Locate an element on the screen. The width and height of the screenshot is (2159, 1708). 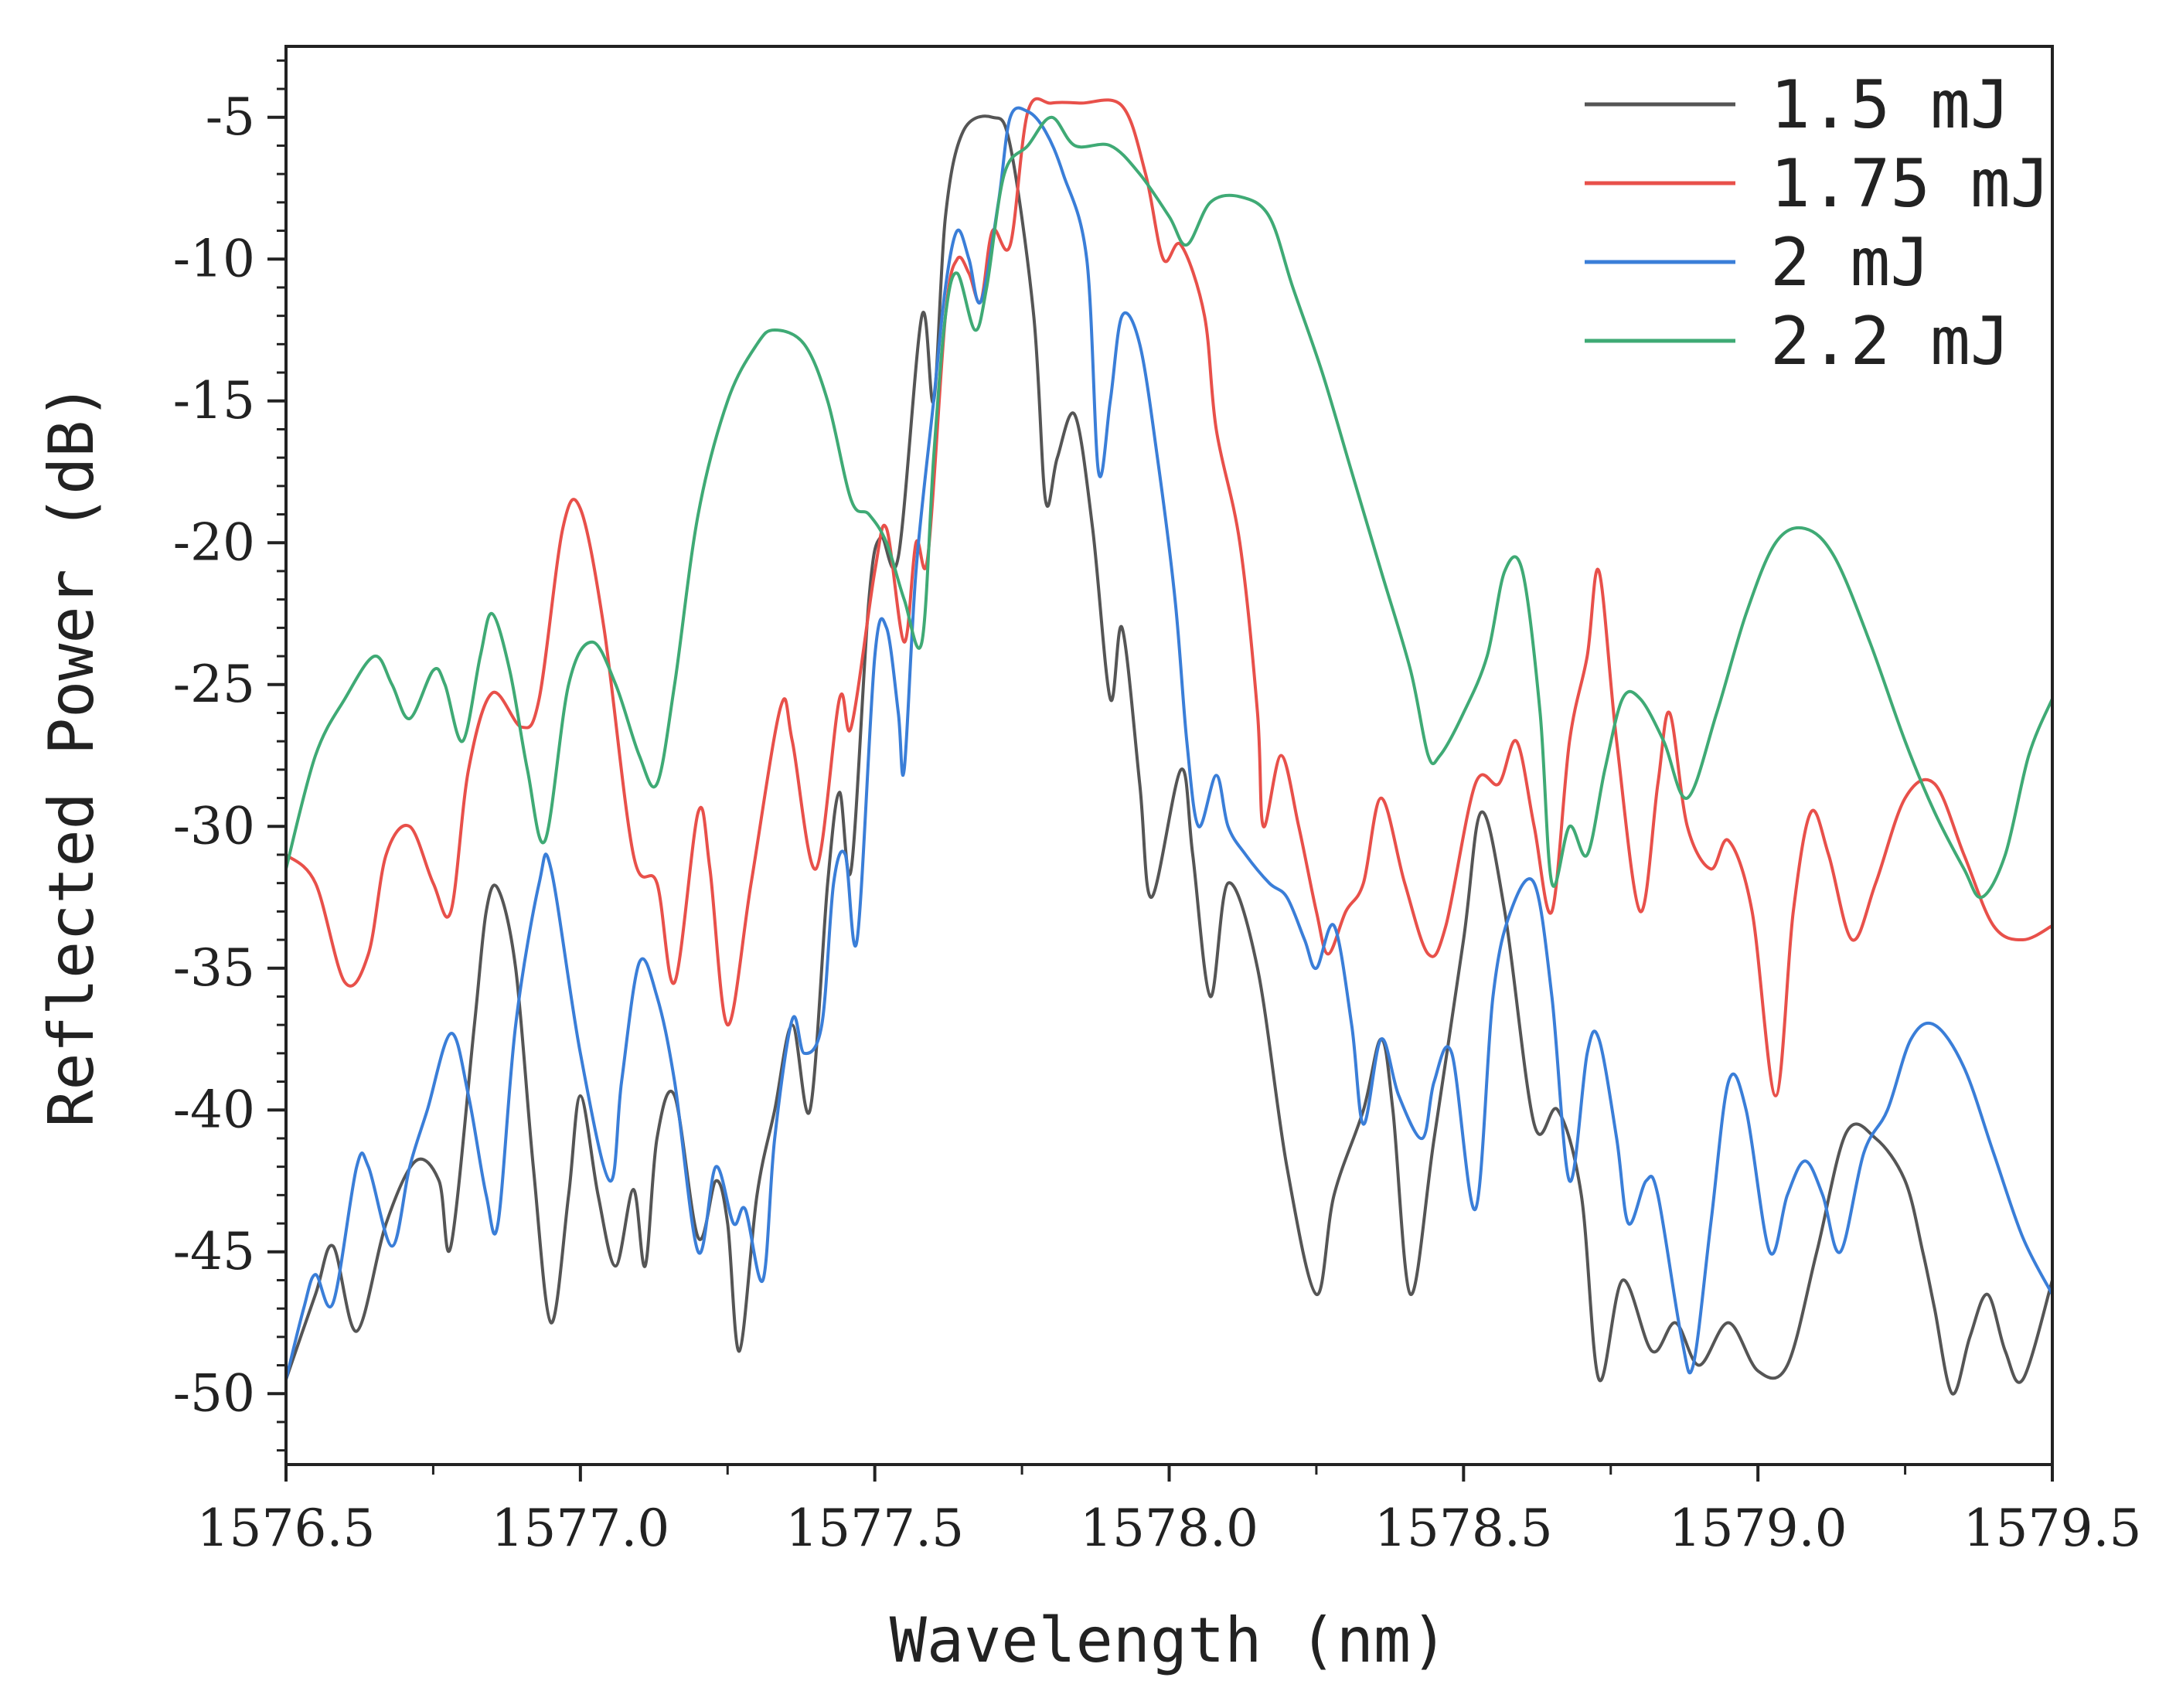
legend: 1.5 mJ1.75 mJ2 mJ2.2 mJ is located at coordinates (1817, 223).